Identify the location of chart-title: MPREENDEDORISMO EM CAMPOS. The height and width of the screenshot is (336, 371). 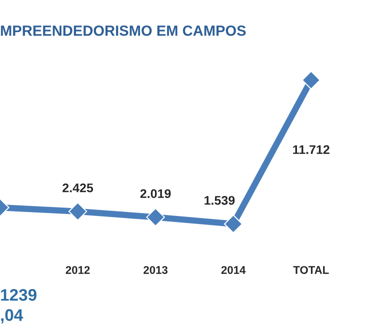
(123, 31).